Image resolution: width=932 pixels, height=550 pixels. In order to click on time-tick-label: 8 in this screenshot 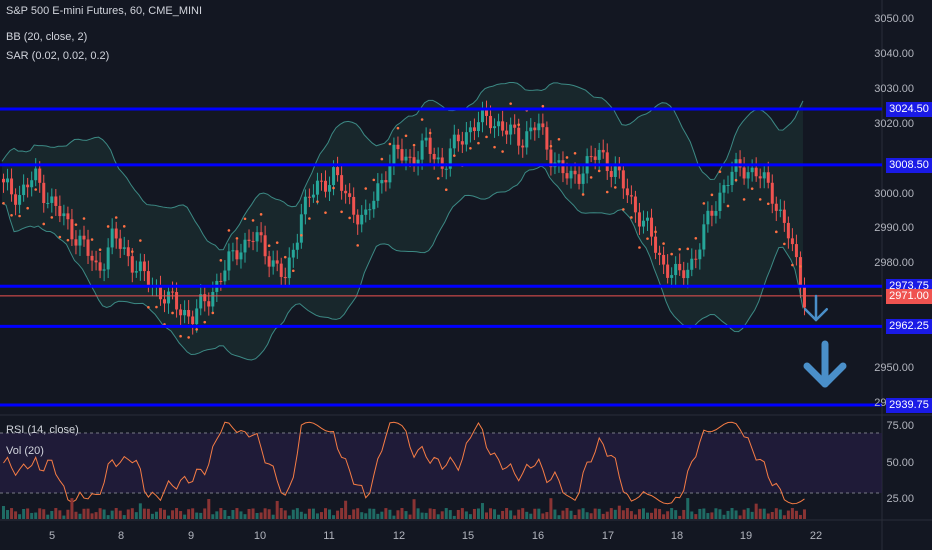, I will do `click(121, 536)`.